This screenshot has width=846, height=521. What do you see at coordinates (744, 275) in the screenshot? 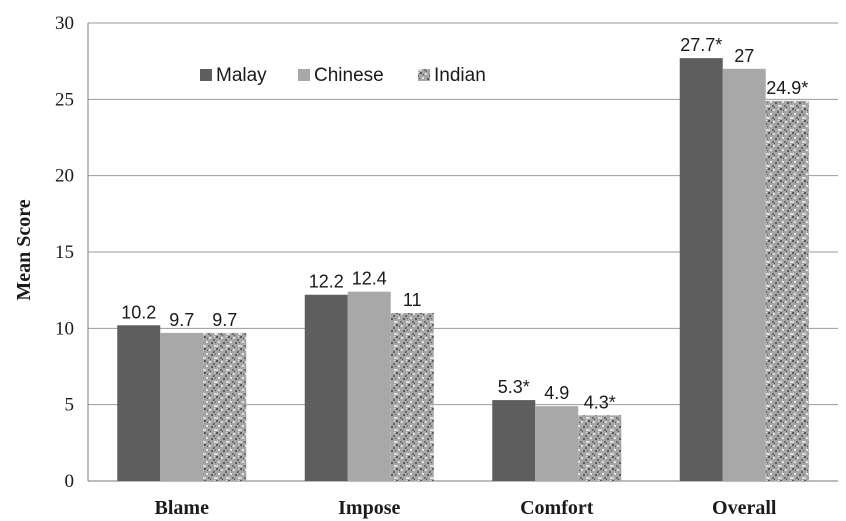
I see `bar-chinese-overall` at bounding box center [744, 275].